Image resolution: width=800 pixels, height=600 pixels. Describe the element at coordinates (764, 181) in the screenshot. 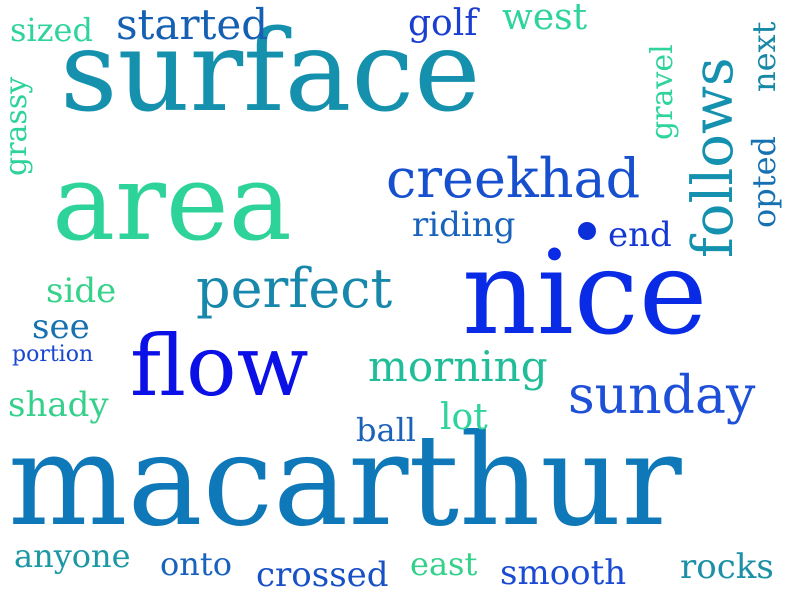

I see `word-opted: opted` at that location.